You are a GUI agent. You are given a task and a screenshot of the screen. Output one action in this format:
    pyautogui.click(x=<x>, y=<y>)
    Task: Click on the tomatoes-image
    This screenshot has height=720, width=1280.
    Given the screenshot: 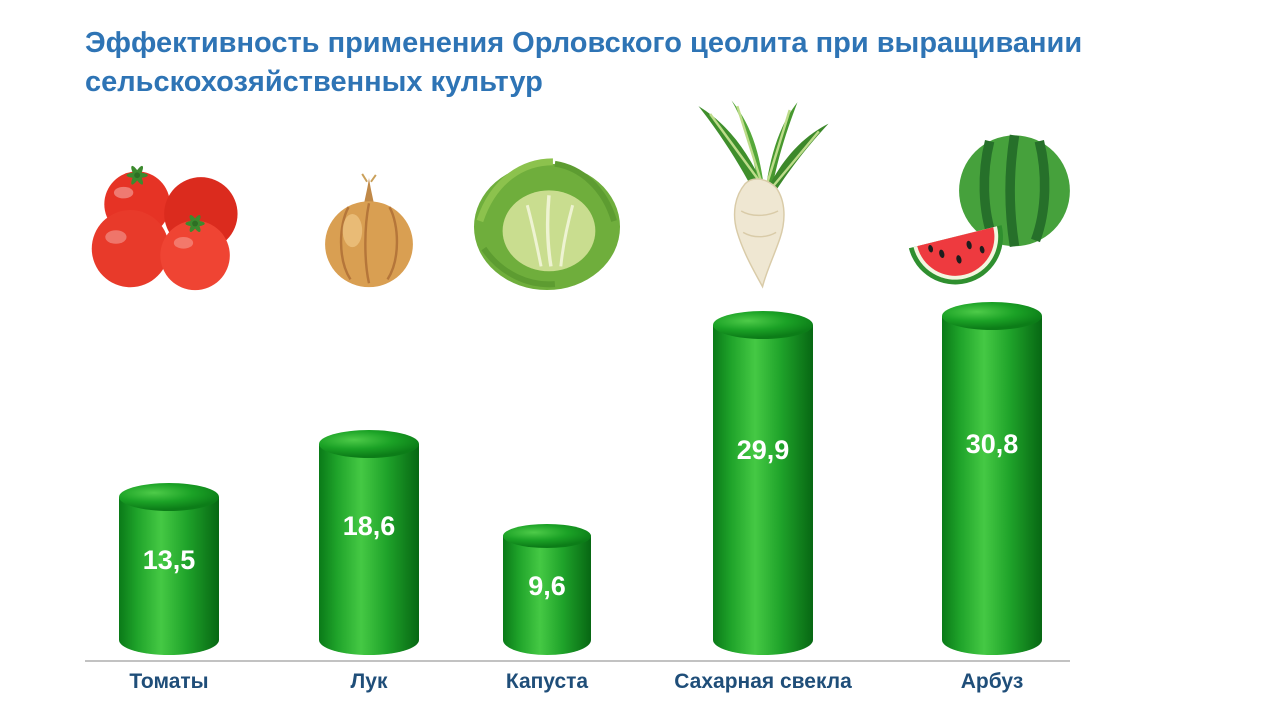 What is the action you would take?
    pyautogui.click(x=169, y=193)
    